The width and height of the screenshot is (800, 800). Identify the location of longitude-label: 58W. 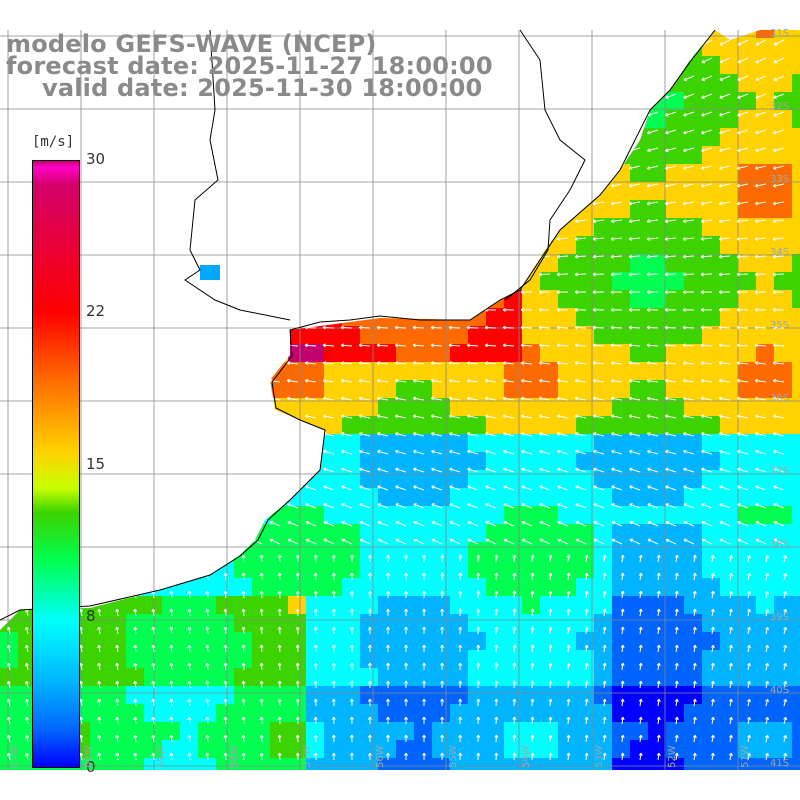
(234, 756).